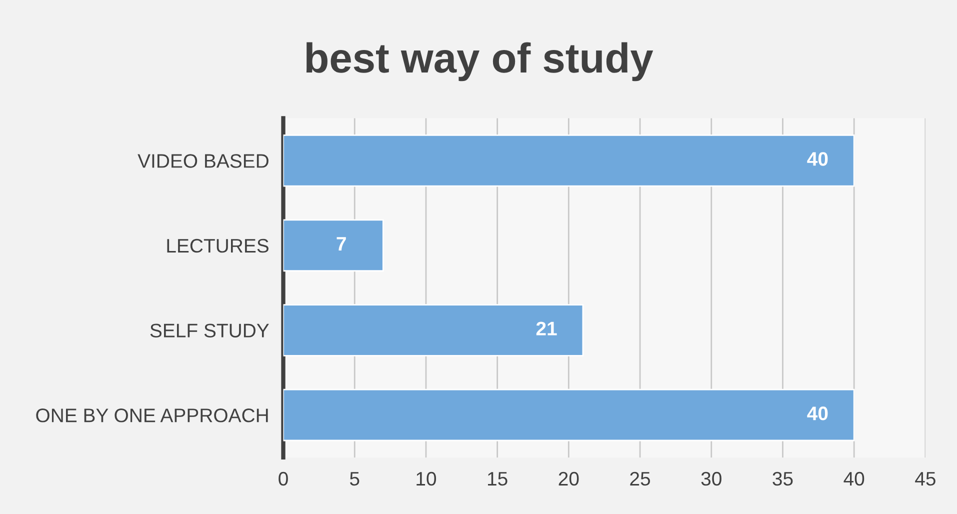  Describe the element at coordinates (355, 479) in the screenshot. I see `x-tick-label: 5` at that location.